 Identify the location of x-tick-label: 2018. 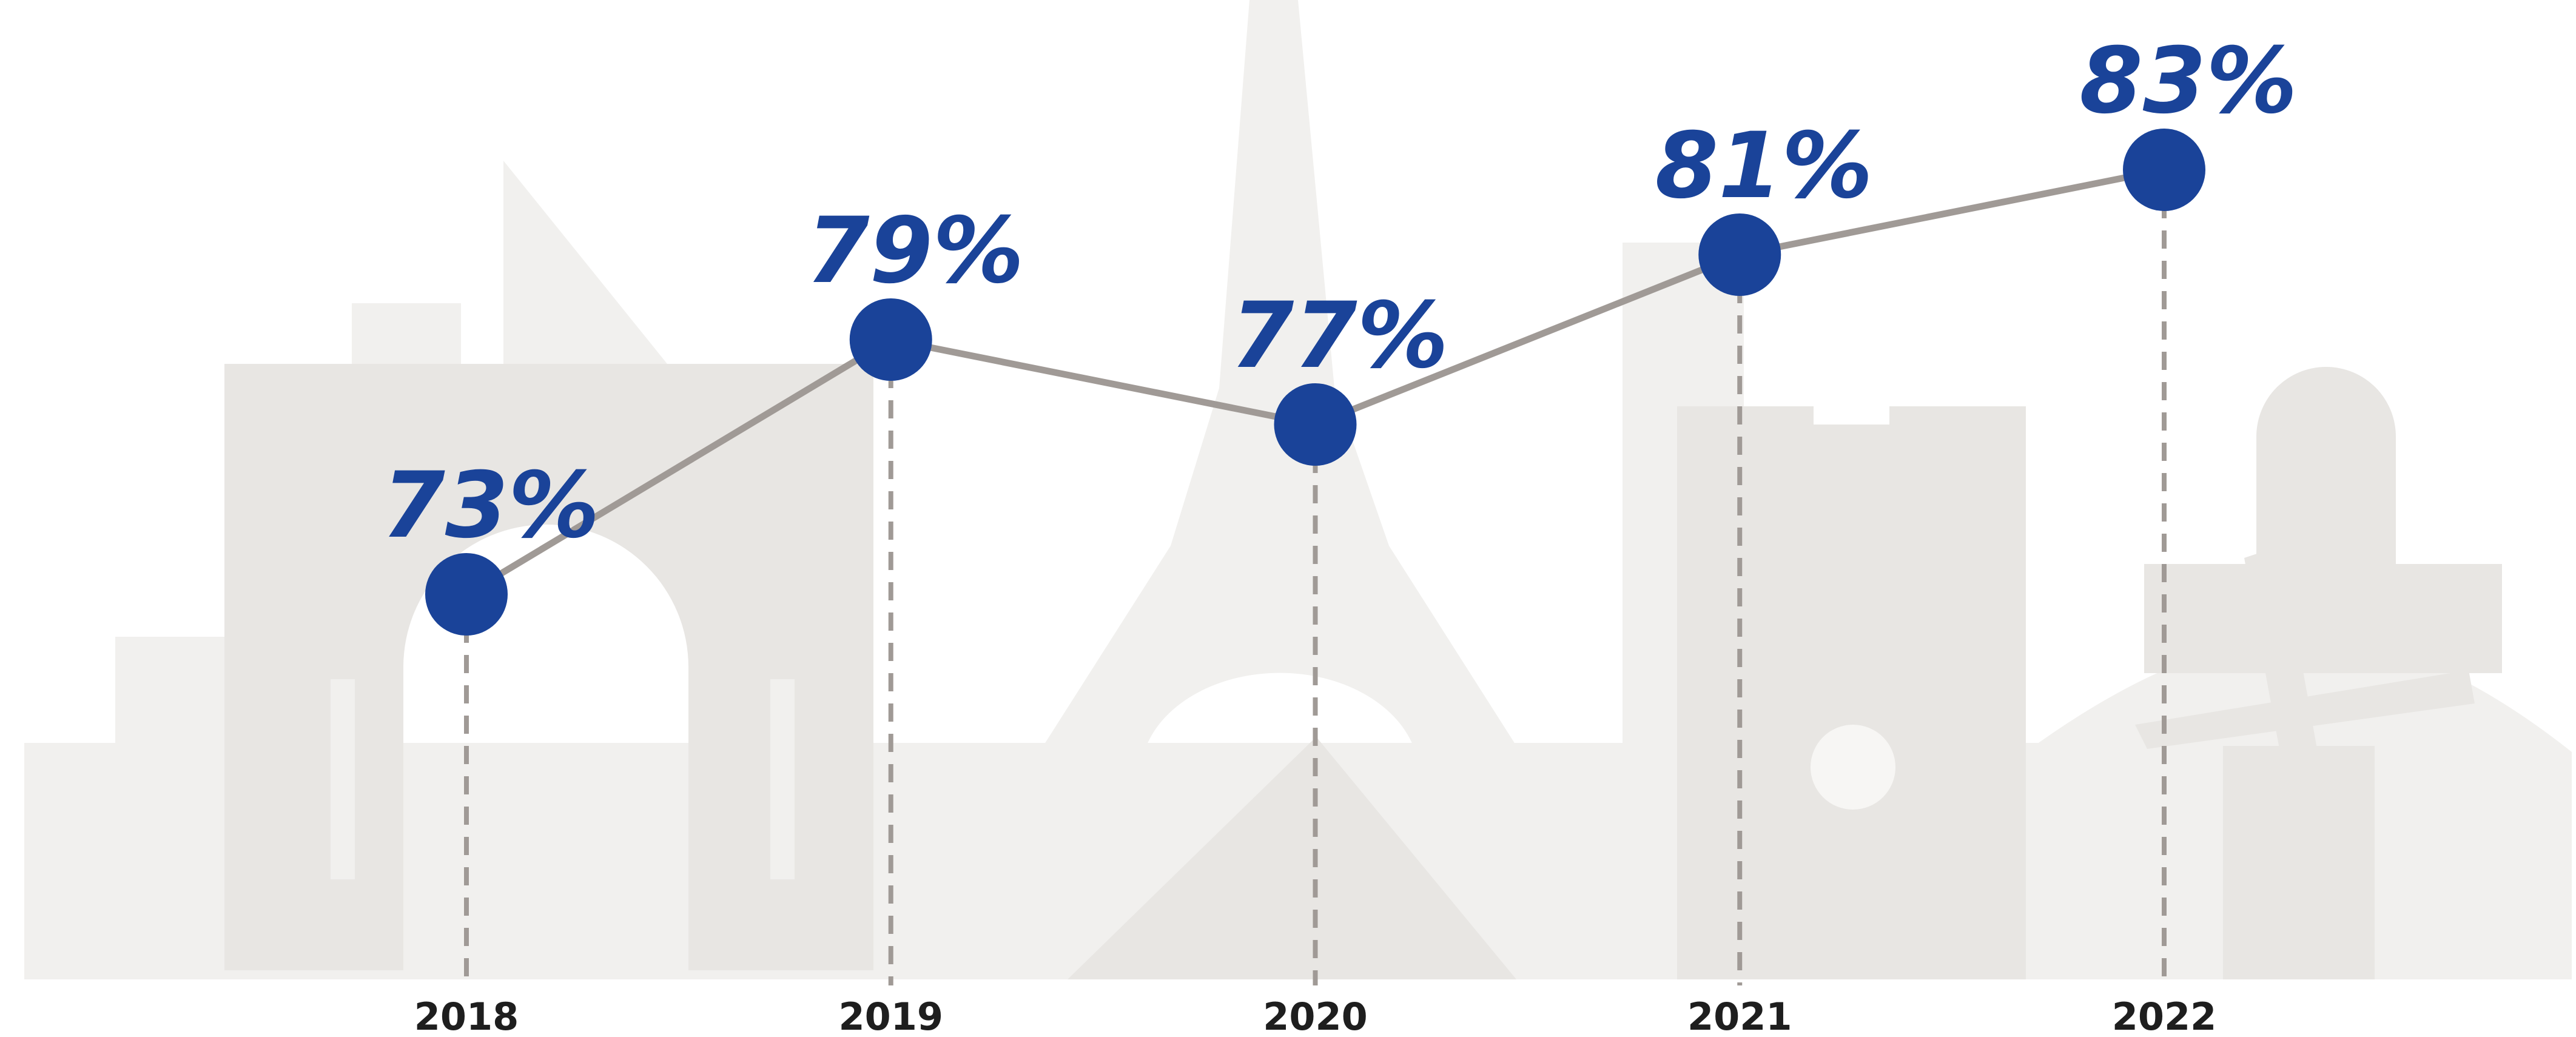
(466, 1016).